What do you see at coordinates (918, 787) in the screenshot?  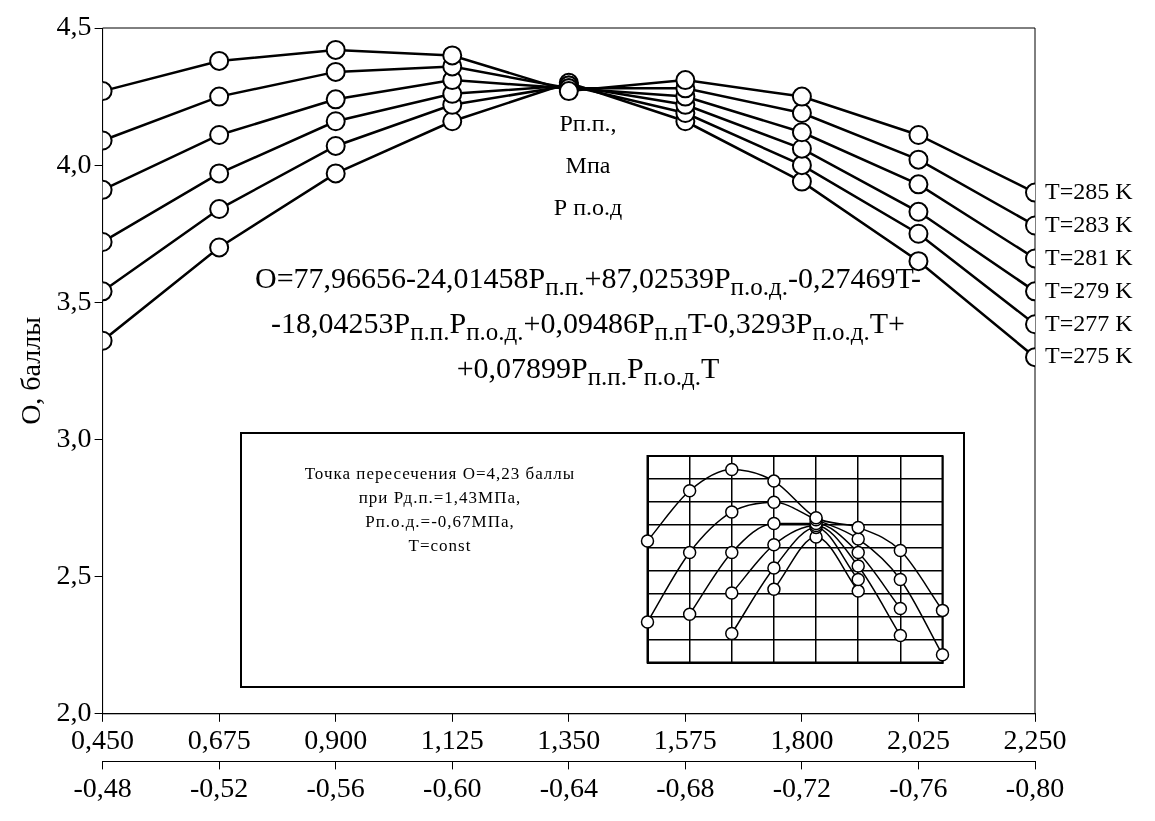 I see `x2-tick-label: -0,76` at bounding box center [918, 787].